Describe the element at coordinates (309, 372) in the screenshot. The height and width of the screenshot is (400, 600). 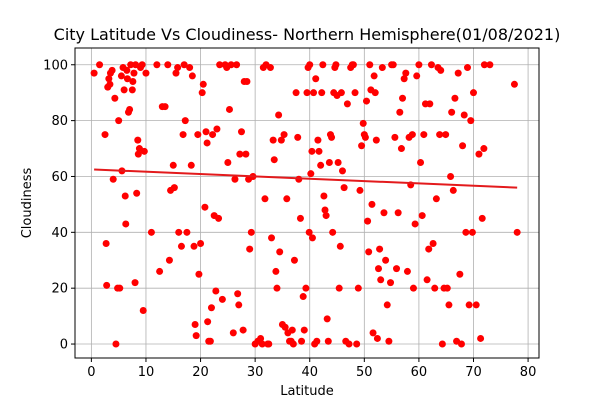
I see `x-tick-label: 40` at that location.